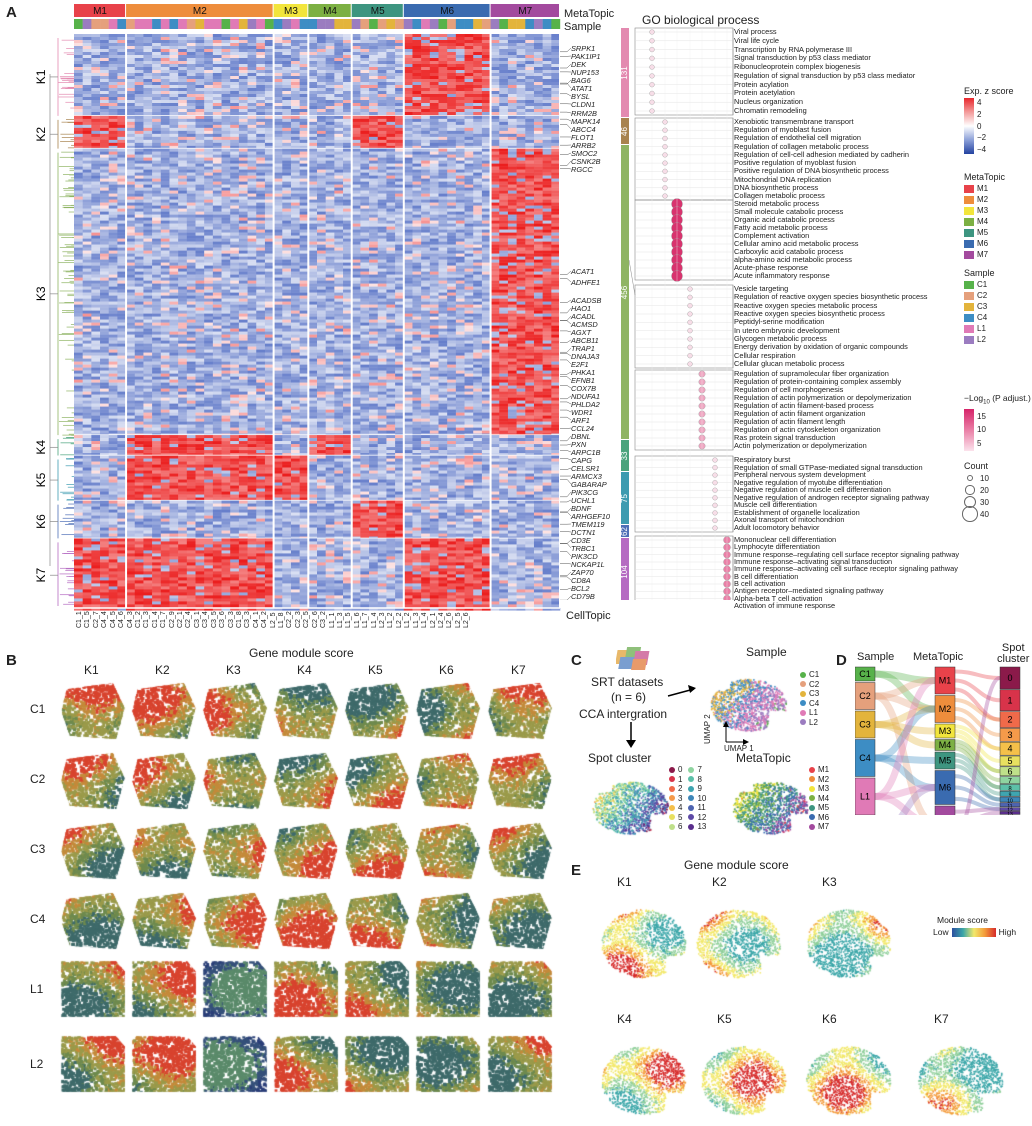 Image resolution: width=1032 pixels, height=1126 pixels. I want to click on metatopic-bar-M7, so click(524, 10).